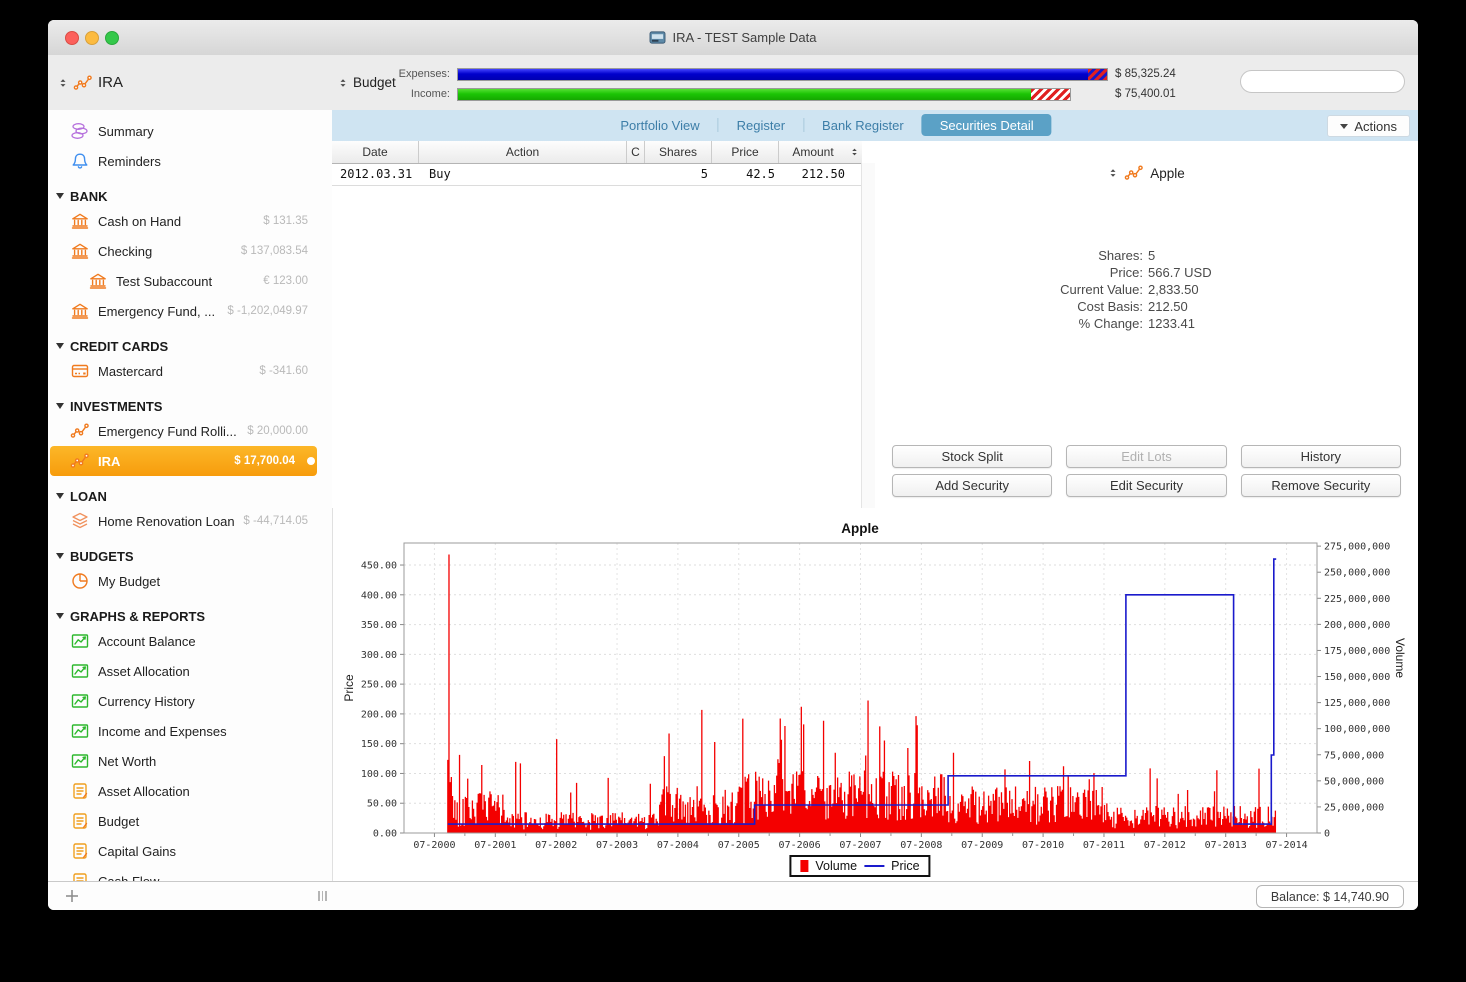  Describe the element at coordinates (863, 125) in the screenshot. I see `tab-bank-register: Bank Register` at that location.